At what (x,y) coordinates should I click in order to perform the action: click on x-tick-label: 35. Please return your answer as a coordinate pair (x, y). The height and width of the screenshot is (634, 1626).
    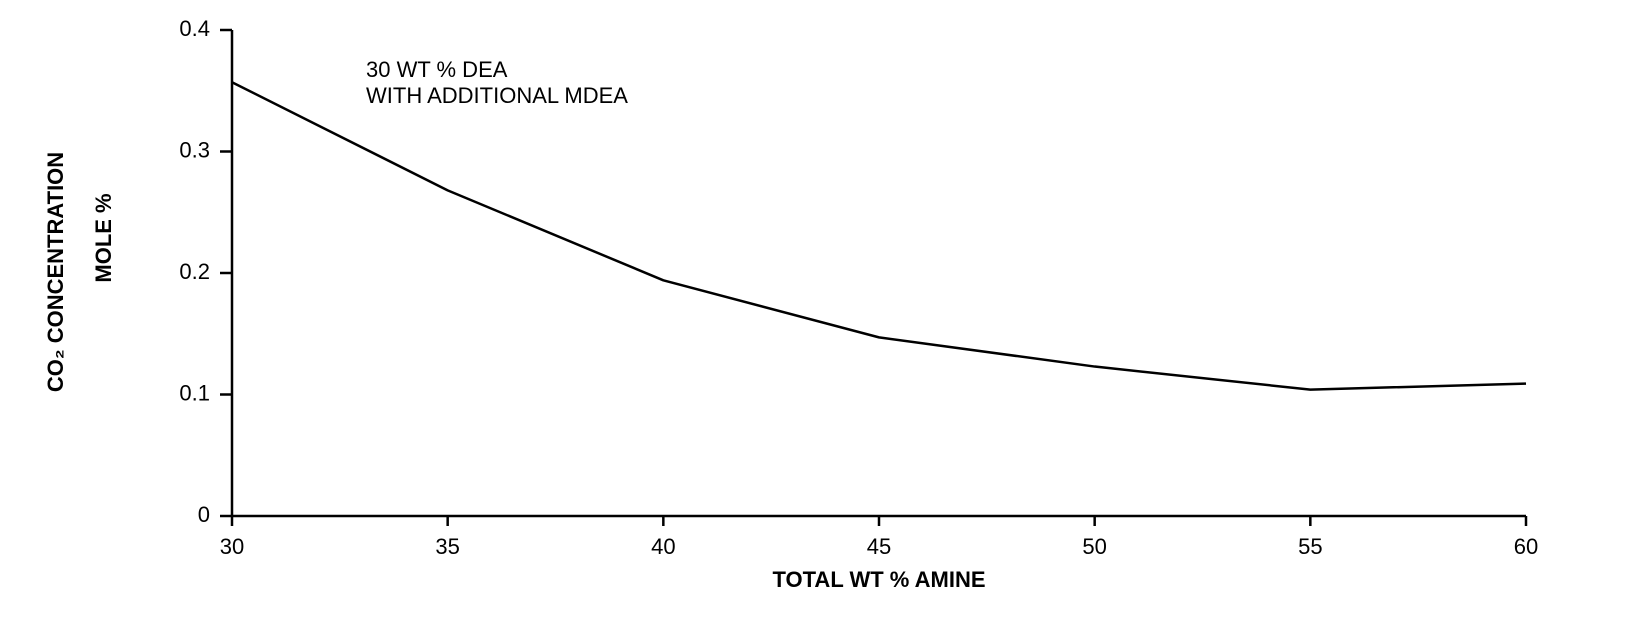
    Looking at the image, I should click on (447, 546).